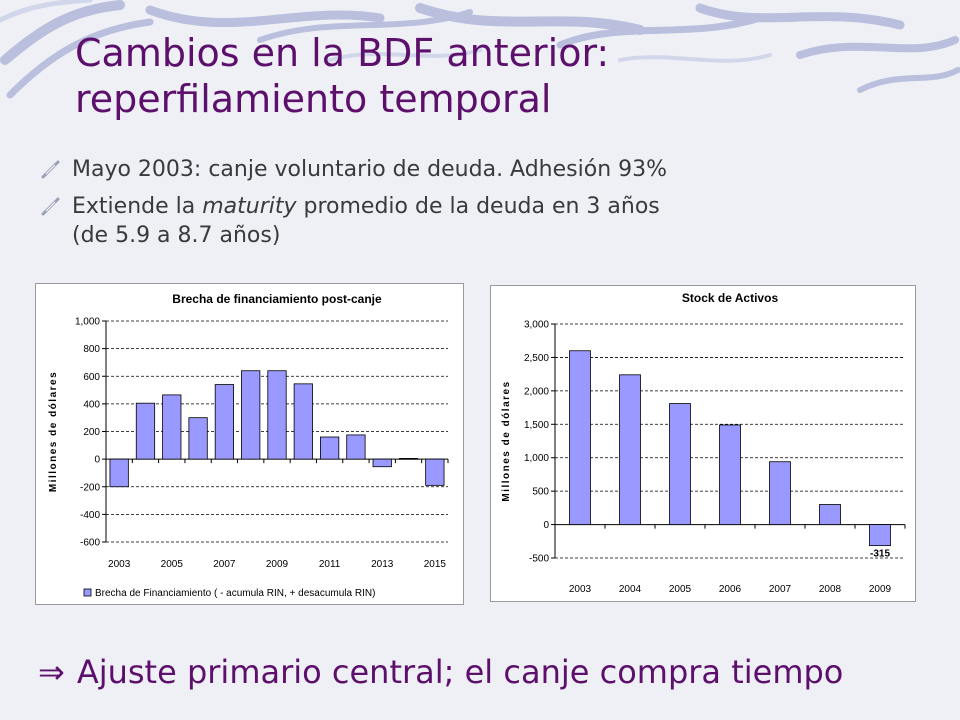 This screenshot has width=960, height=720. What do you see at coordinates (730, 298) in the screenshot?
I see `chart-title: Stock de Activos` at bounding box center [730, 298].